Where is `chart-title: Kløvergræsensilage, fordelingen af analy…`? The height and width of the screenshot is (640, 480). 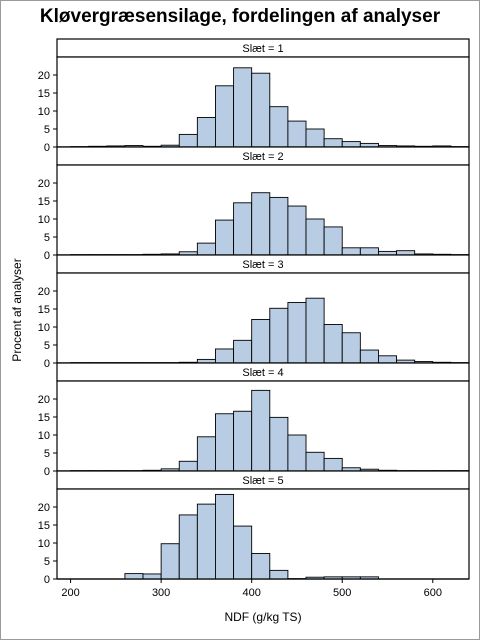 chart-title: Kløvergræsensilage, fordelingen af analy… is located at coordinates (240, 16).